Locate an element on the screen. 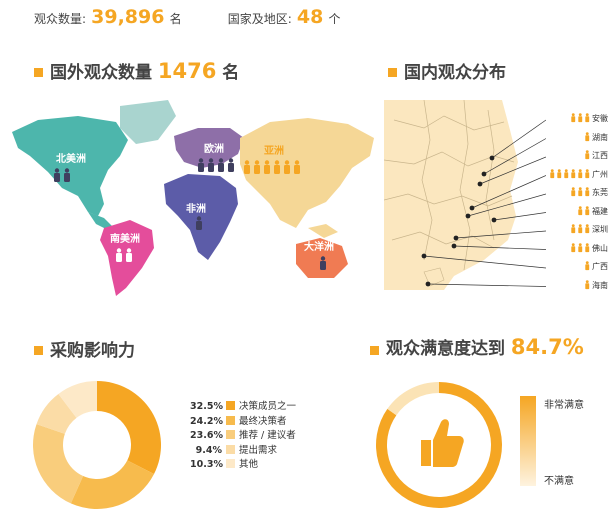 The width and height of the screenshot is (612, 532). legend-item: 32.5% 决策成员之一 is located at coordinates (243, 406).